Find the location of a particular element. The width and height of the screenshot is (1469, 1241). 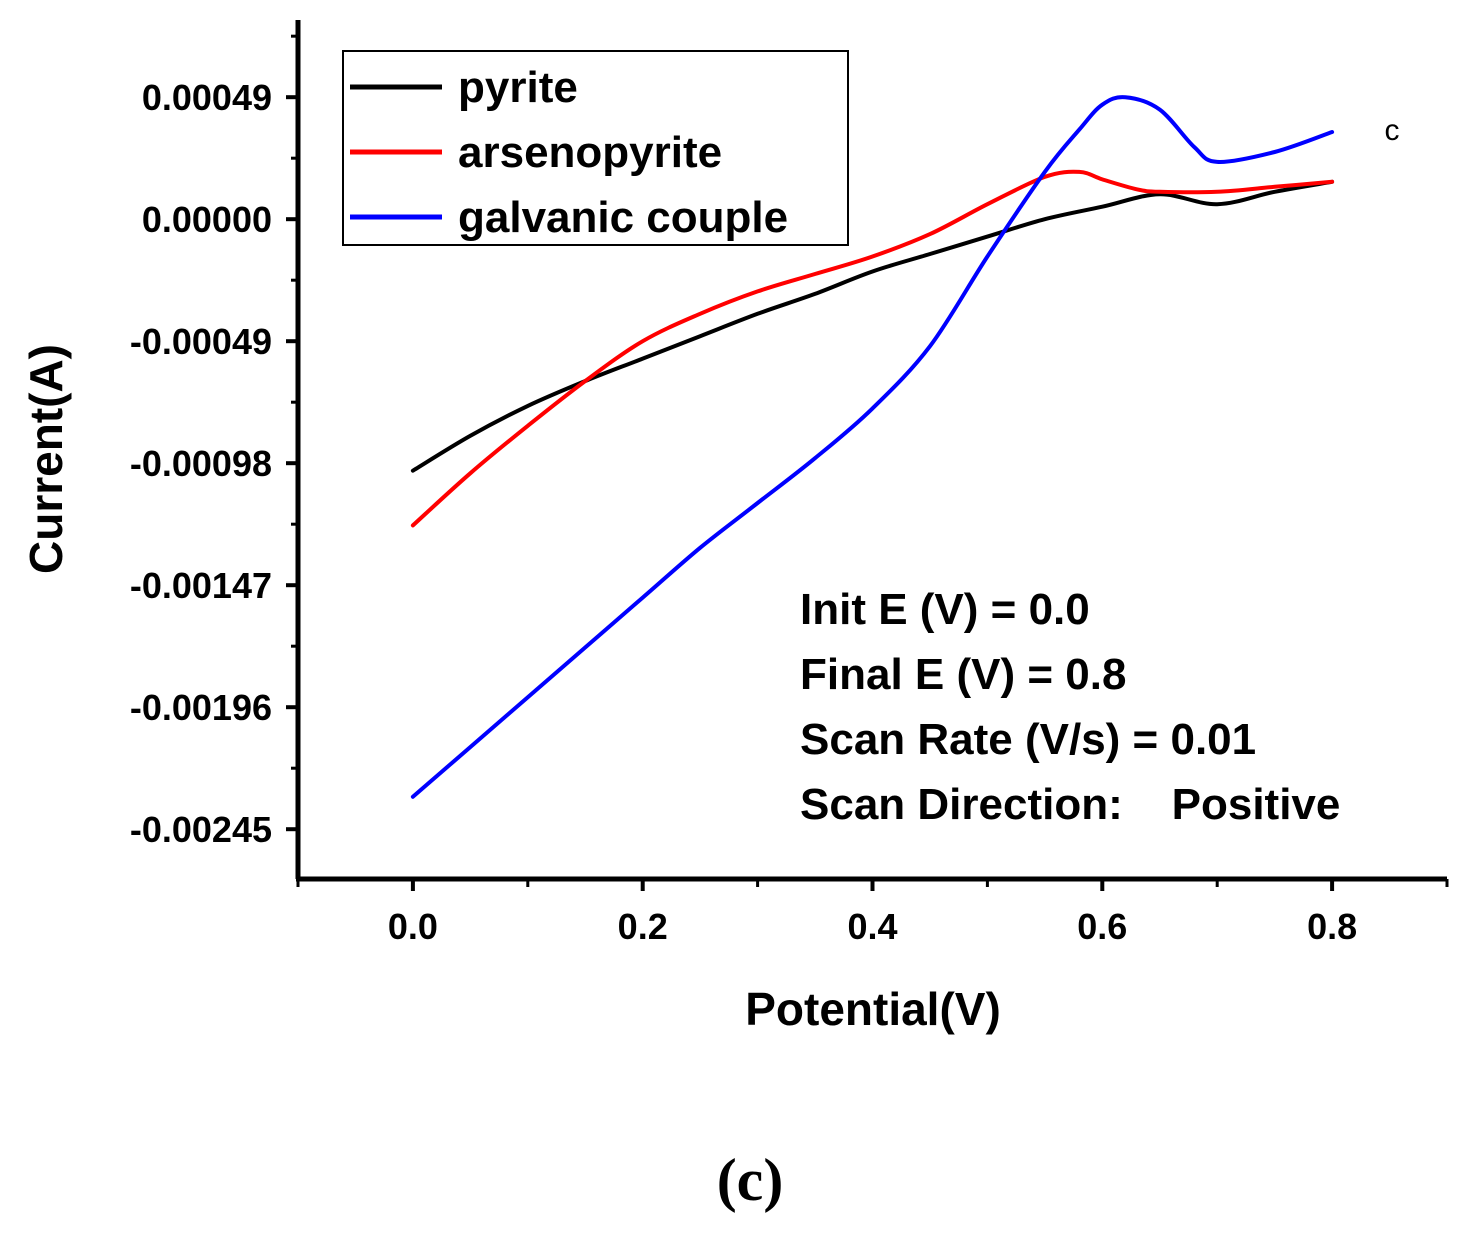

x-tick-label: 0.4 is located at coordinates (872, 926).